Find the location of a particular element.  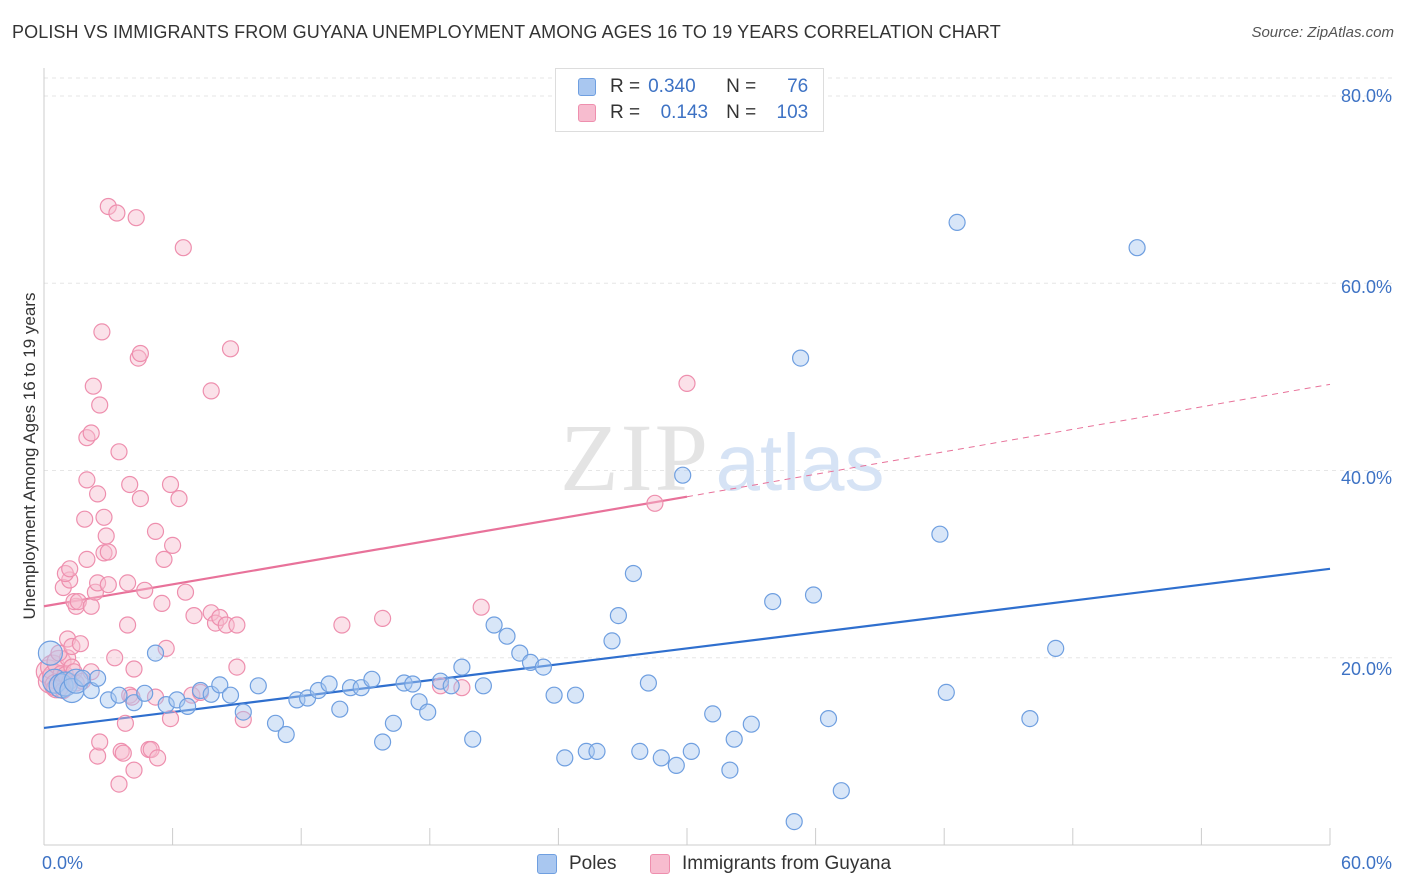

trend-line-guyana is located at coordinates (365, 551).